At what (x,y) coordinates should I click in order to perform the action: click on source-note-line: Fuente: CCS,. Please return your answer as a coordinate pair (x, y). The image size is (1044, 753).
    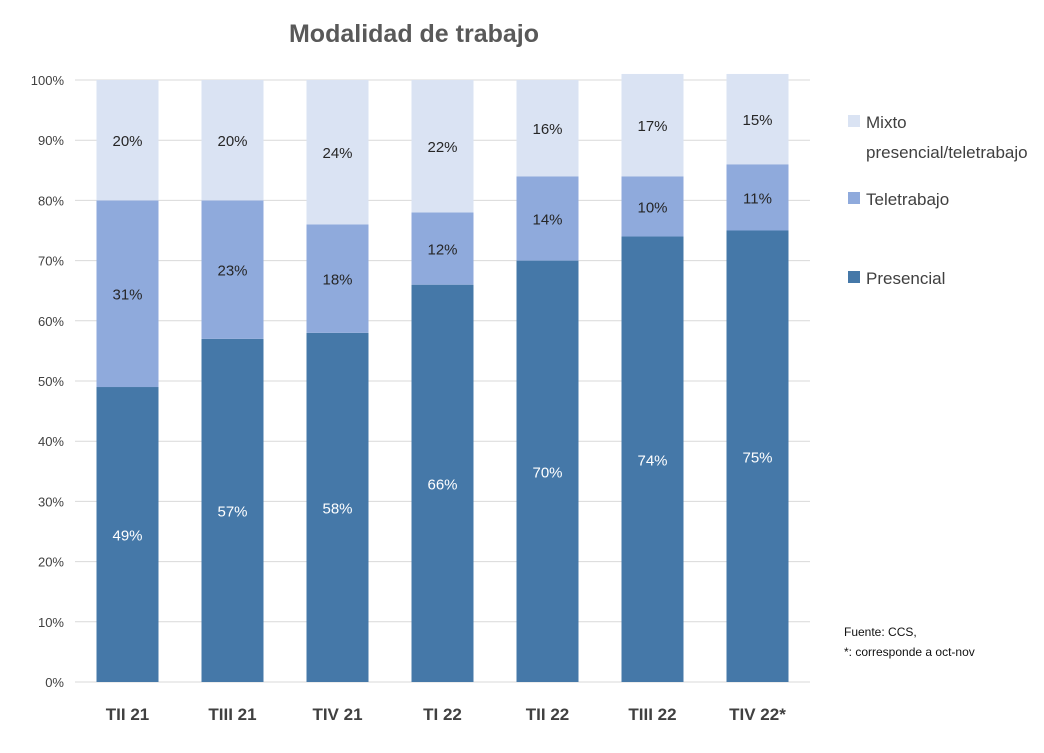
    Looking at the image, I should click on (880, 632).